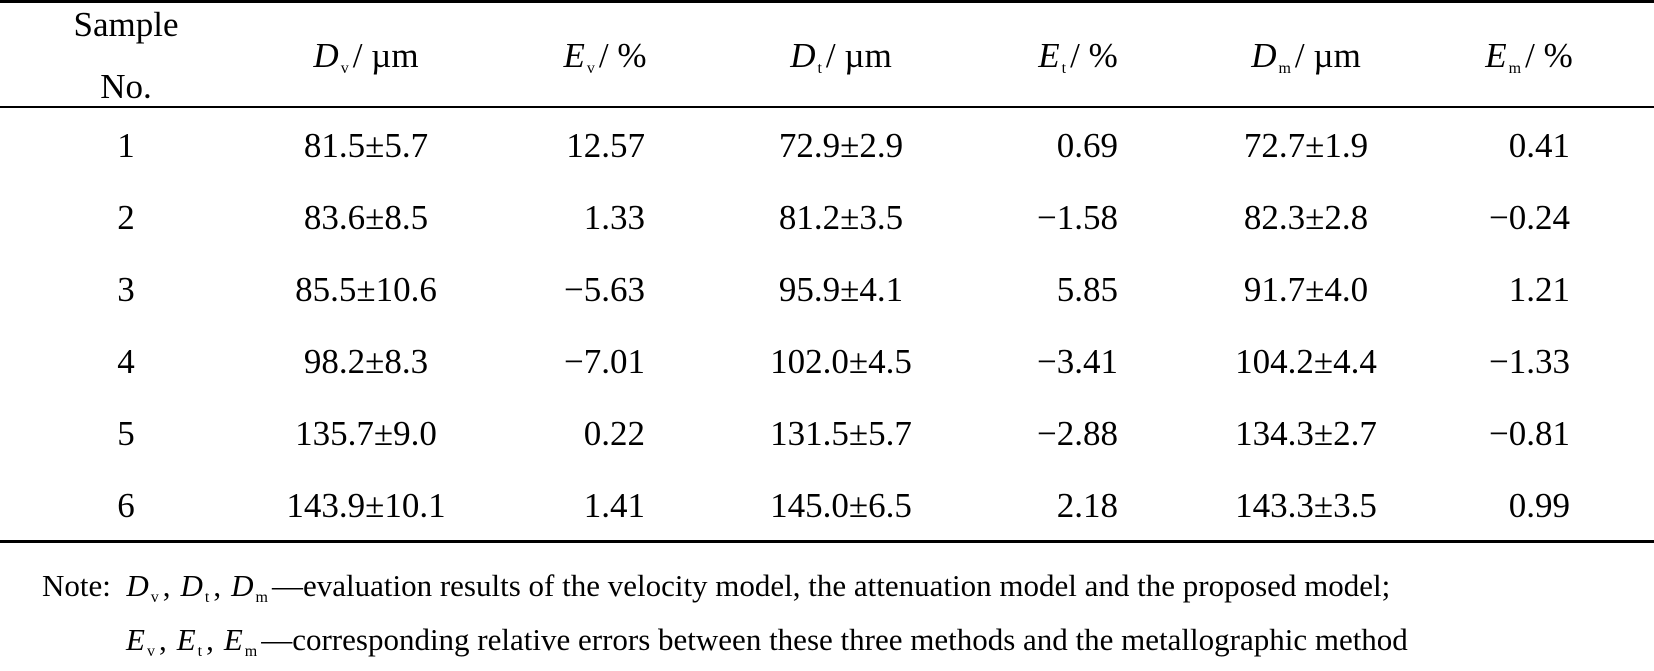  I want to click on header-dt-unit: / µm, so click(858, 55).